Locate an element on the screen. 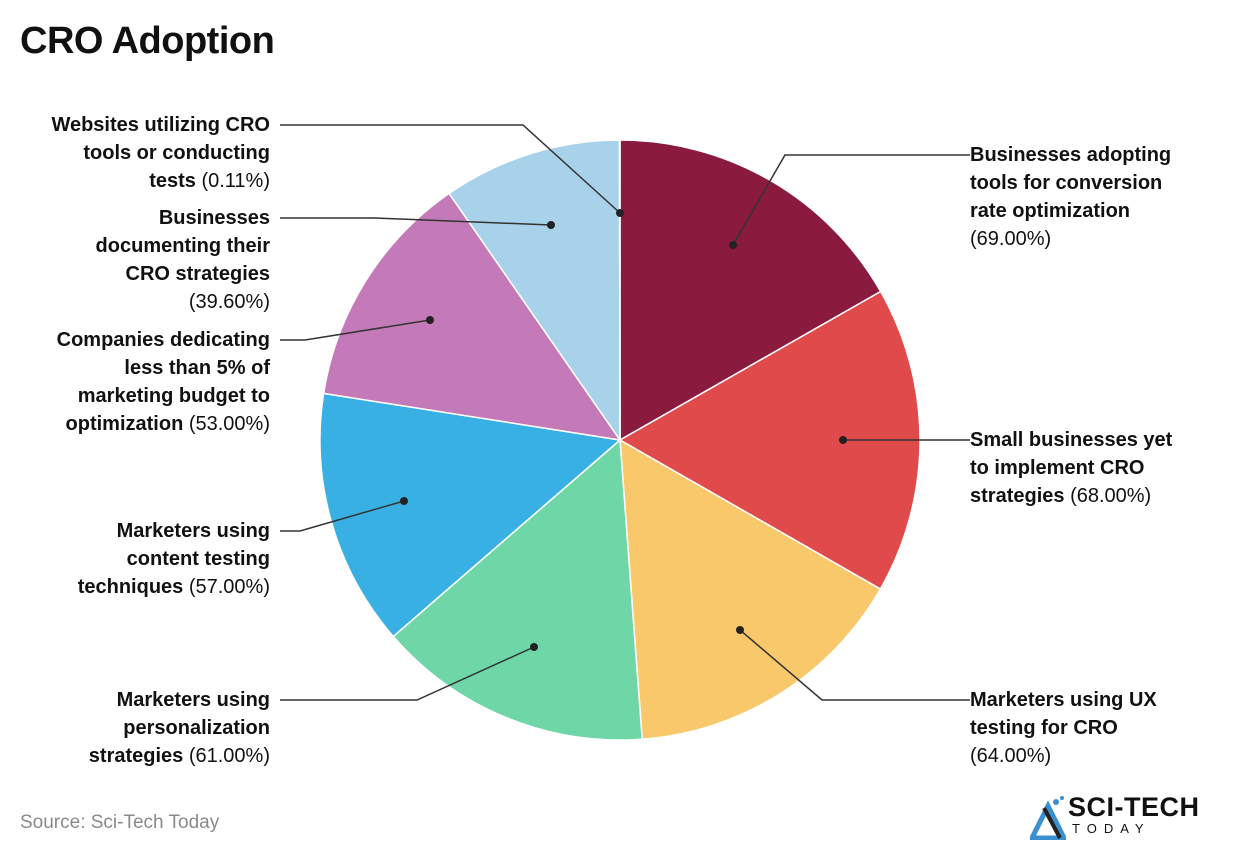  slice-label-text: content testing is located at coordinates (198, 559).